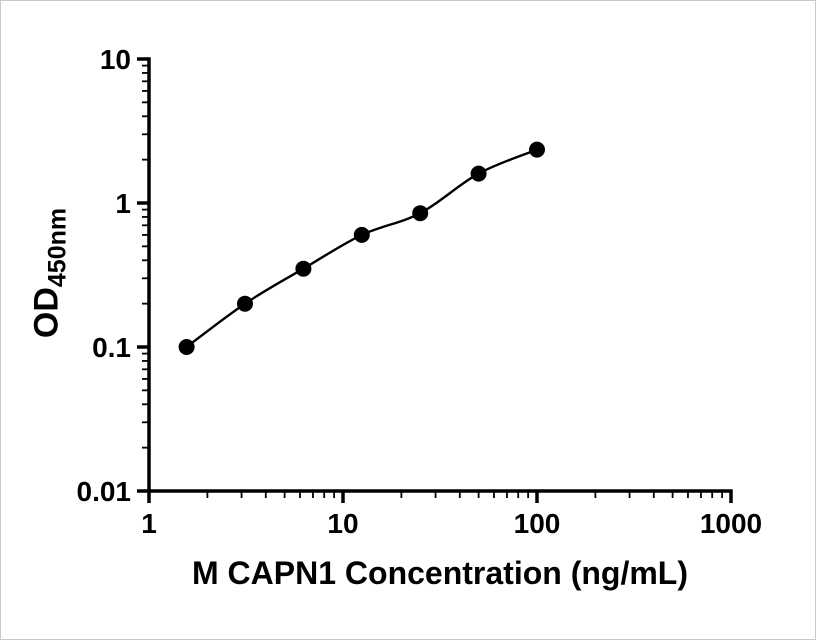 The image size is (816, 640). What do you see at coordinates (731, 523) in the screenshot?
I see `x-tick-label: 1000` at bounding box center [731, 523].